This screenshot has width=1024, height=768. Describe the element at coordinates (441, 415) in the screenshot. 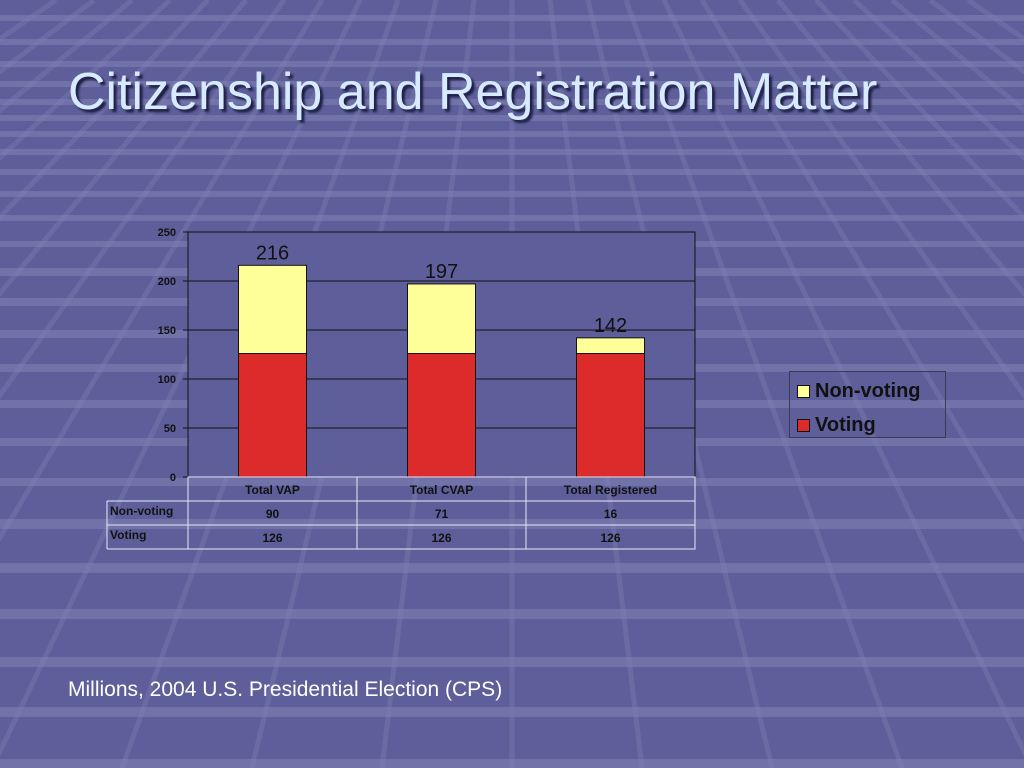

I see `bar-voting-total-cvap` at that location.